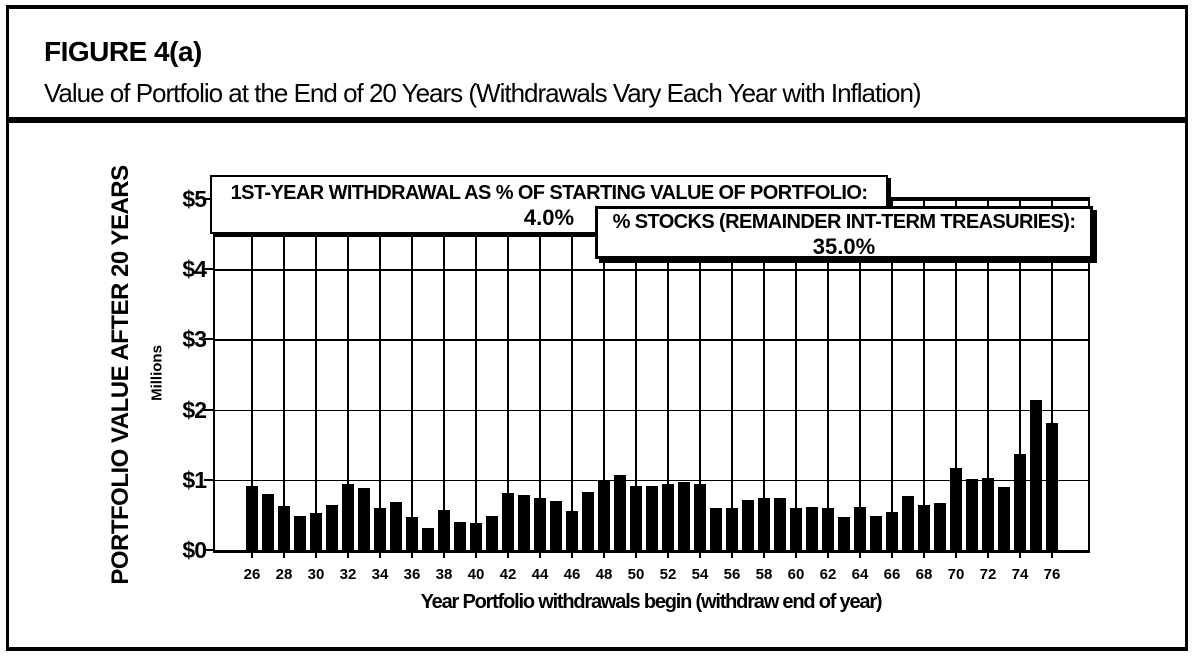 This screenshot has height=657, width=1194. Describe the element at coordinates (214, 375) in the screenshot. I see `plot-frame-left` at that location.